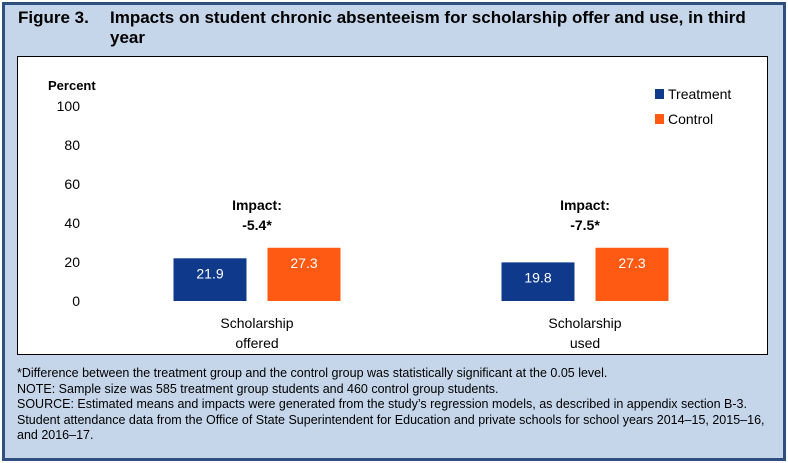 Image resolution: width=788 pixels, height=463 pixels. What do you see at coordinates (257, 225) in the screenshot?
I see `impact-value: -5.4*` at bounding box center [257, 225].